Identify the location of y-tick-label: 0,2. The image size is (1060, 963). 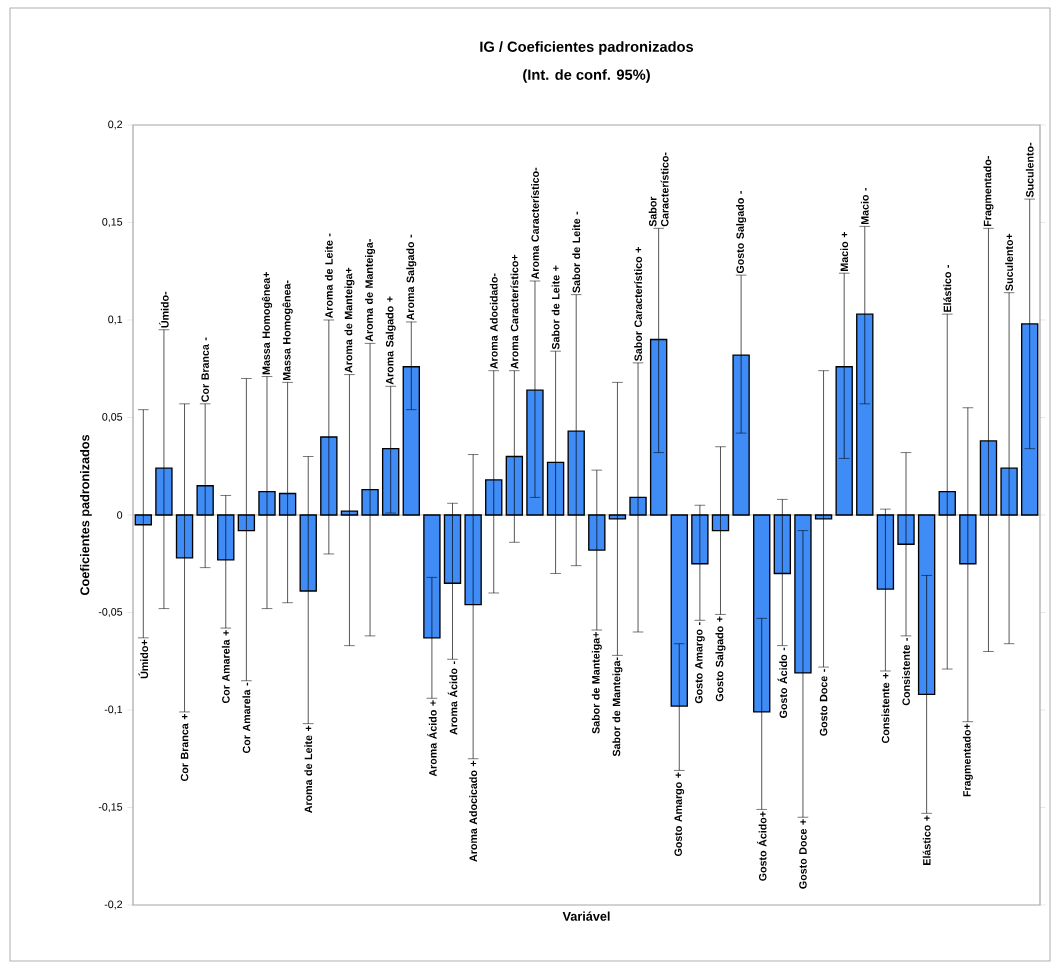
(115, 125).